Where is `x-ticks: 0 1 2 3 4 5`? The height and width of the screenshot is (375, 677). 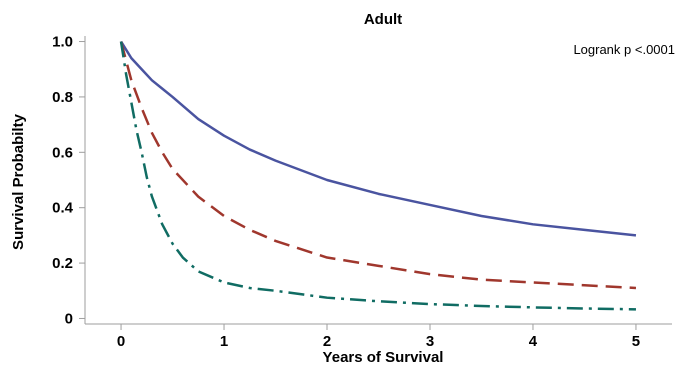 x-ticks: 0 1 2 3 4 5 is located at coordinates (378, 337).